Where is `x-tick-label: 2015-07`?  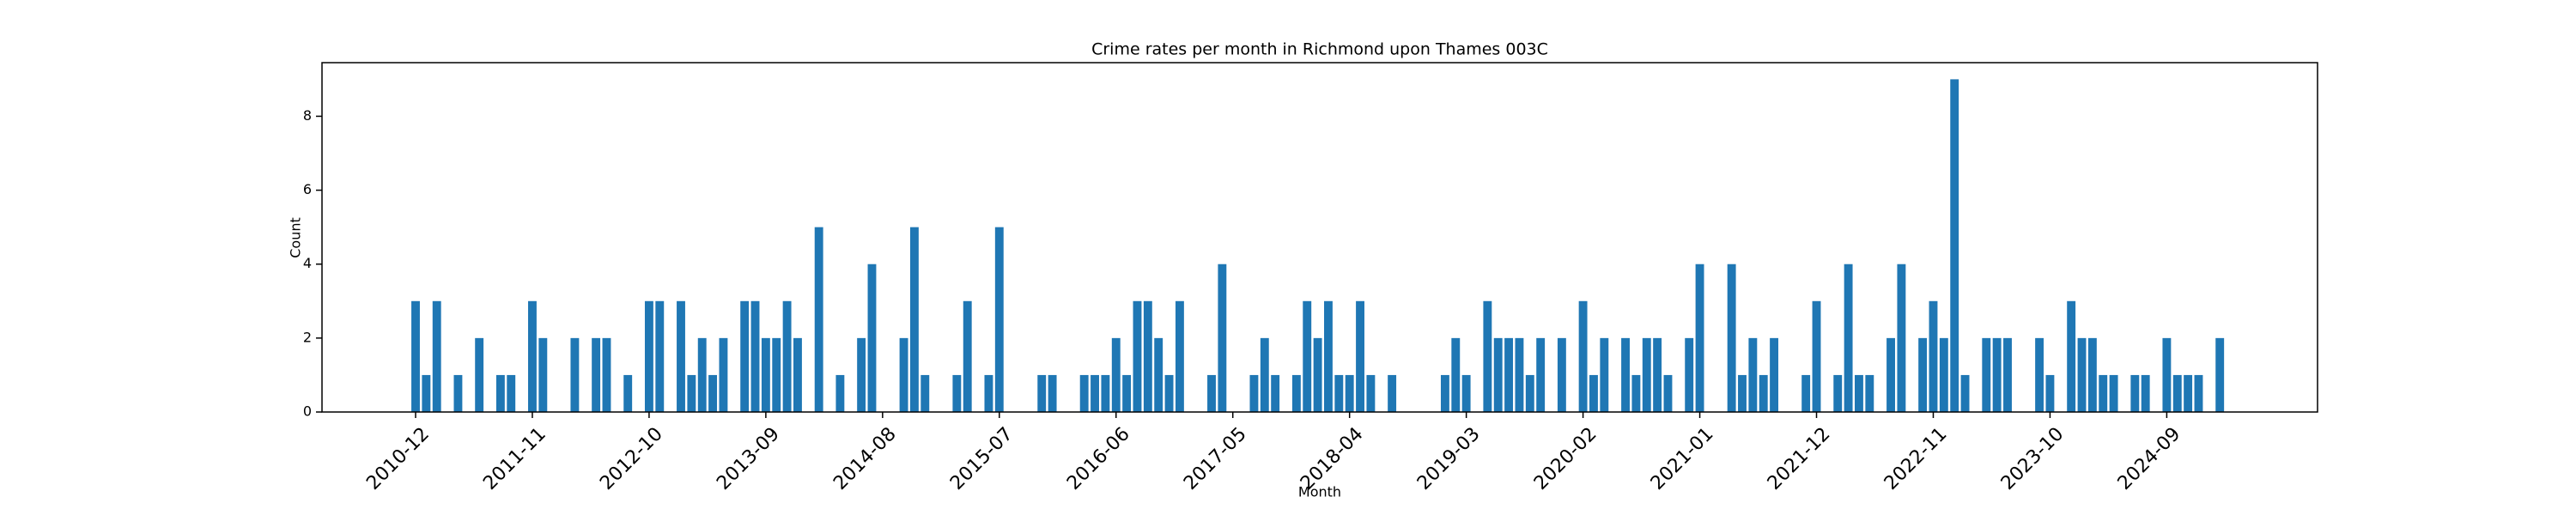
x-tick-label: 2015-07 is located at coordinates (982, 458).